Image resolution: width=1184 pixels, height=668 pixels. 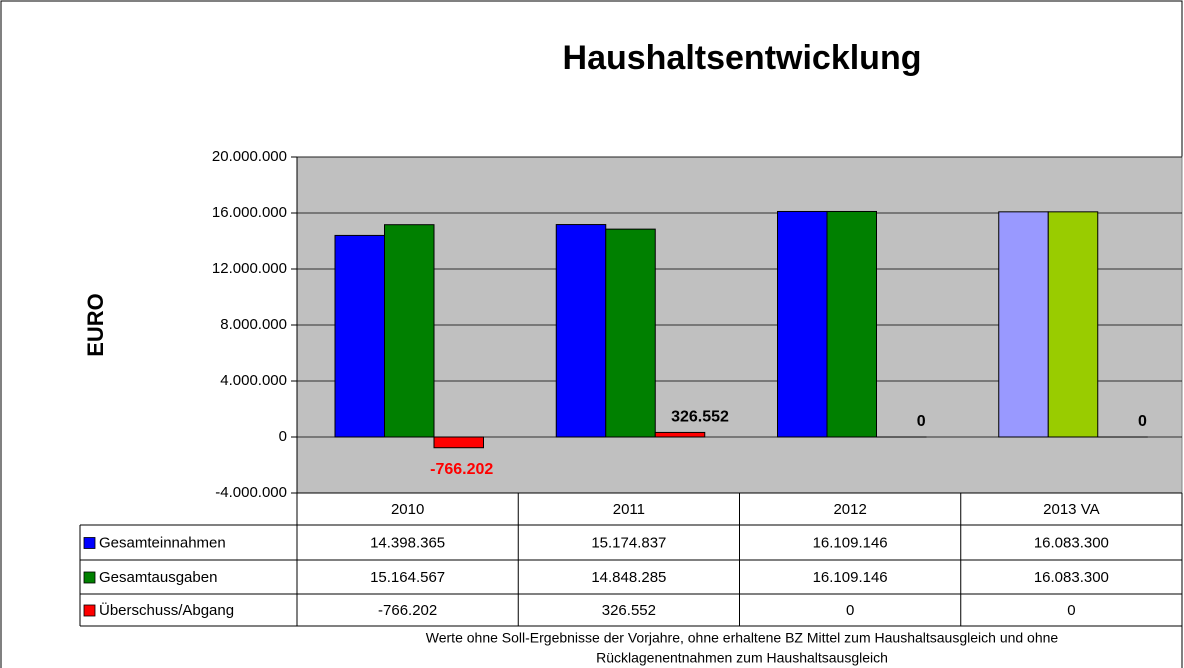 What do you see at coordinates (849, 509) in the screenshot?
I see `x-tick-label: 2012` at bounding box center [849, 509].